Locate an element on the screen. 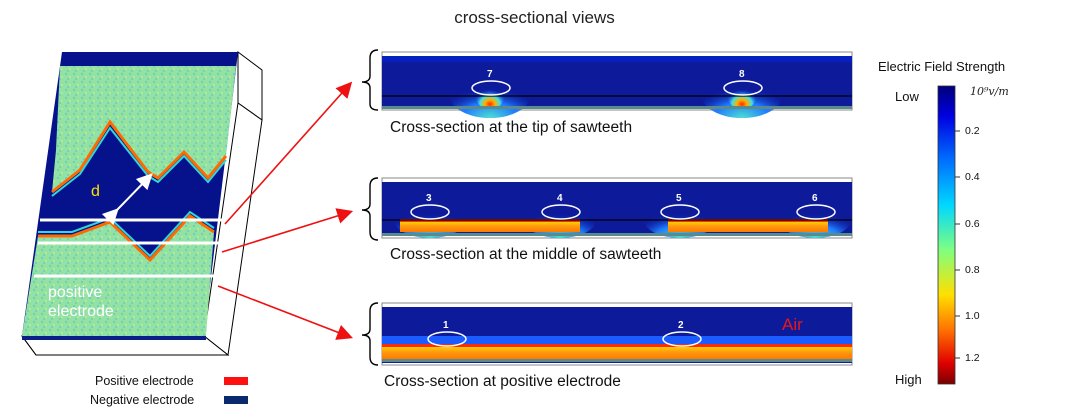  marker-label-2: 2 is located at coordinates (681, 325).